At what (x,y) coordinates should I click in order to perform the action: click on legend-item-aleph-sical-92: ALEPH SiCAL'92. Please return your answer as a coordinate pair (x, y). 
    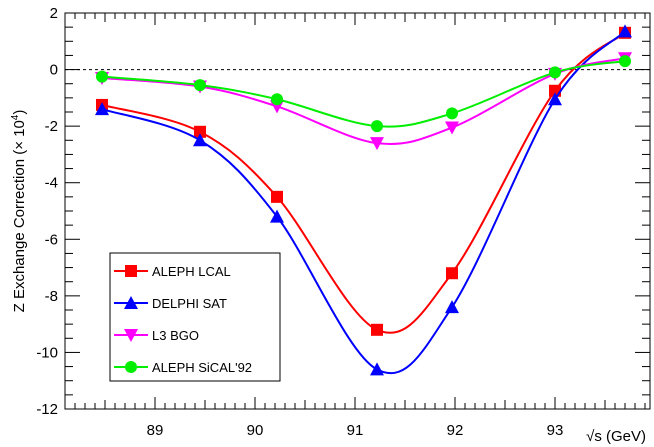
    Looking at the image, I should click on (183, 367).